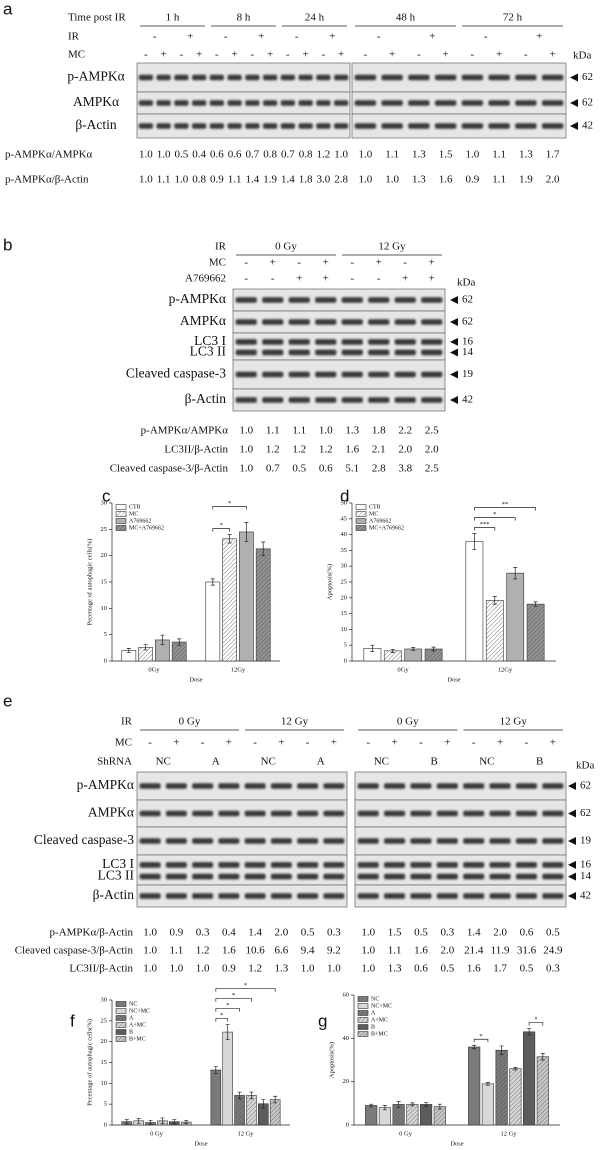 The height and width of the screenshot is (1150, 604). Describe the element at coordinates (395, 951) in the screenshot. I see `ratio-value: 1.1` at that location.